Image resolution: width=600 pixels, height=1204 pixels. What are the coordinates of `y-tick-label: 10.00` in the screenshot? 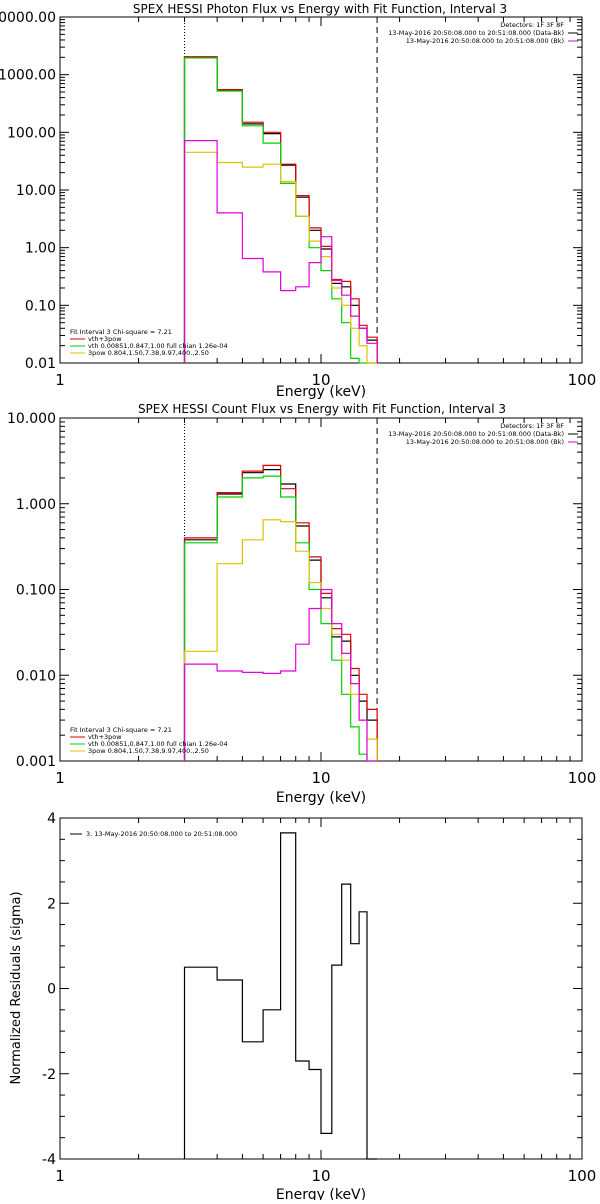 It's located at (36, 191).